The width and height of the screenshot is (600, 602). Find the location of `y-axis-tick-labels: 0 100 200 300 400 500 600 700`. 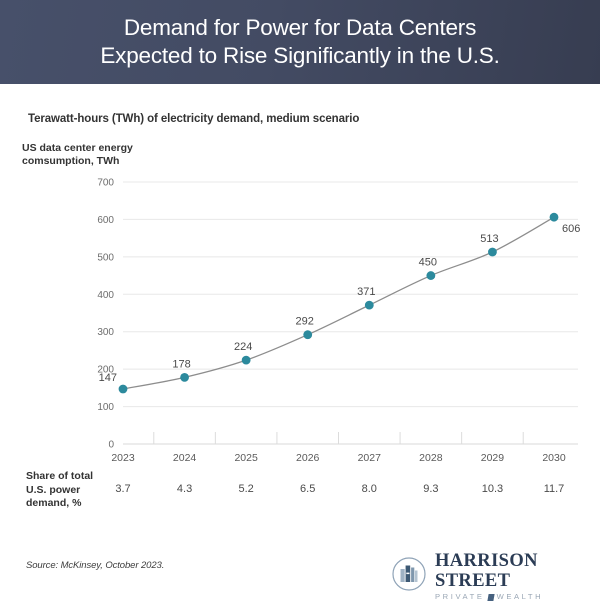

y-axis-tick-labels: 0 100 200 300 400 500 600 700 is located at coordinates (105, 314).